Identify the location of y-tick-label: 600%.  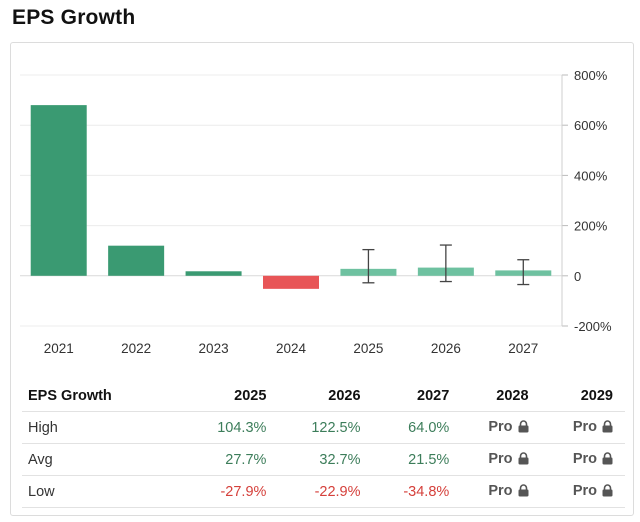
(591, 125).